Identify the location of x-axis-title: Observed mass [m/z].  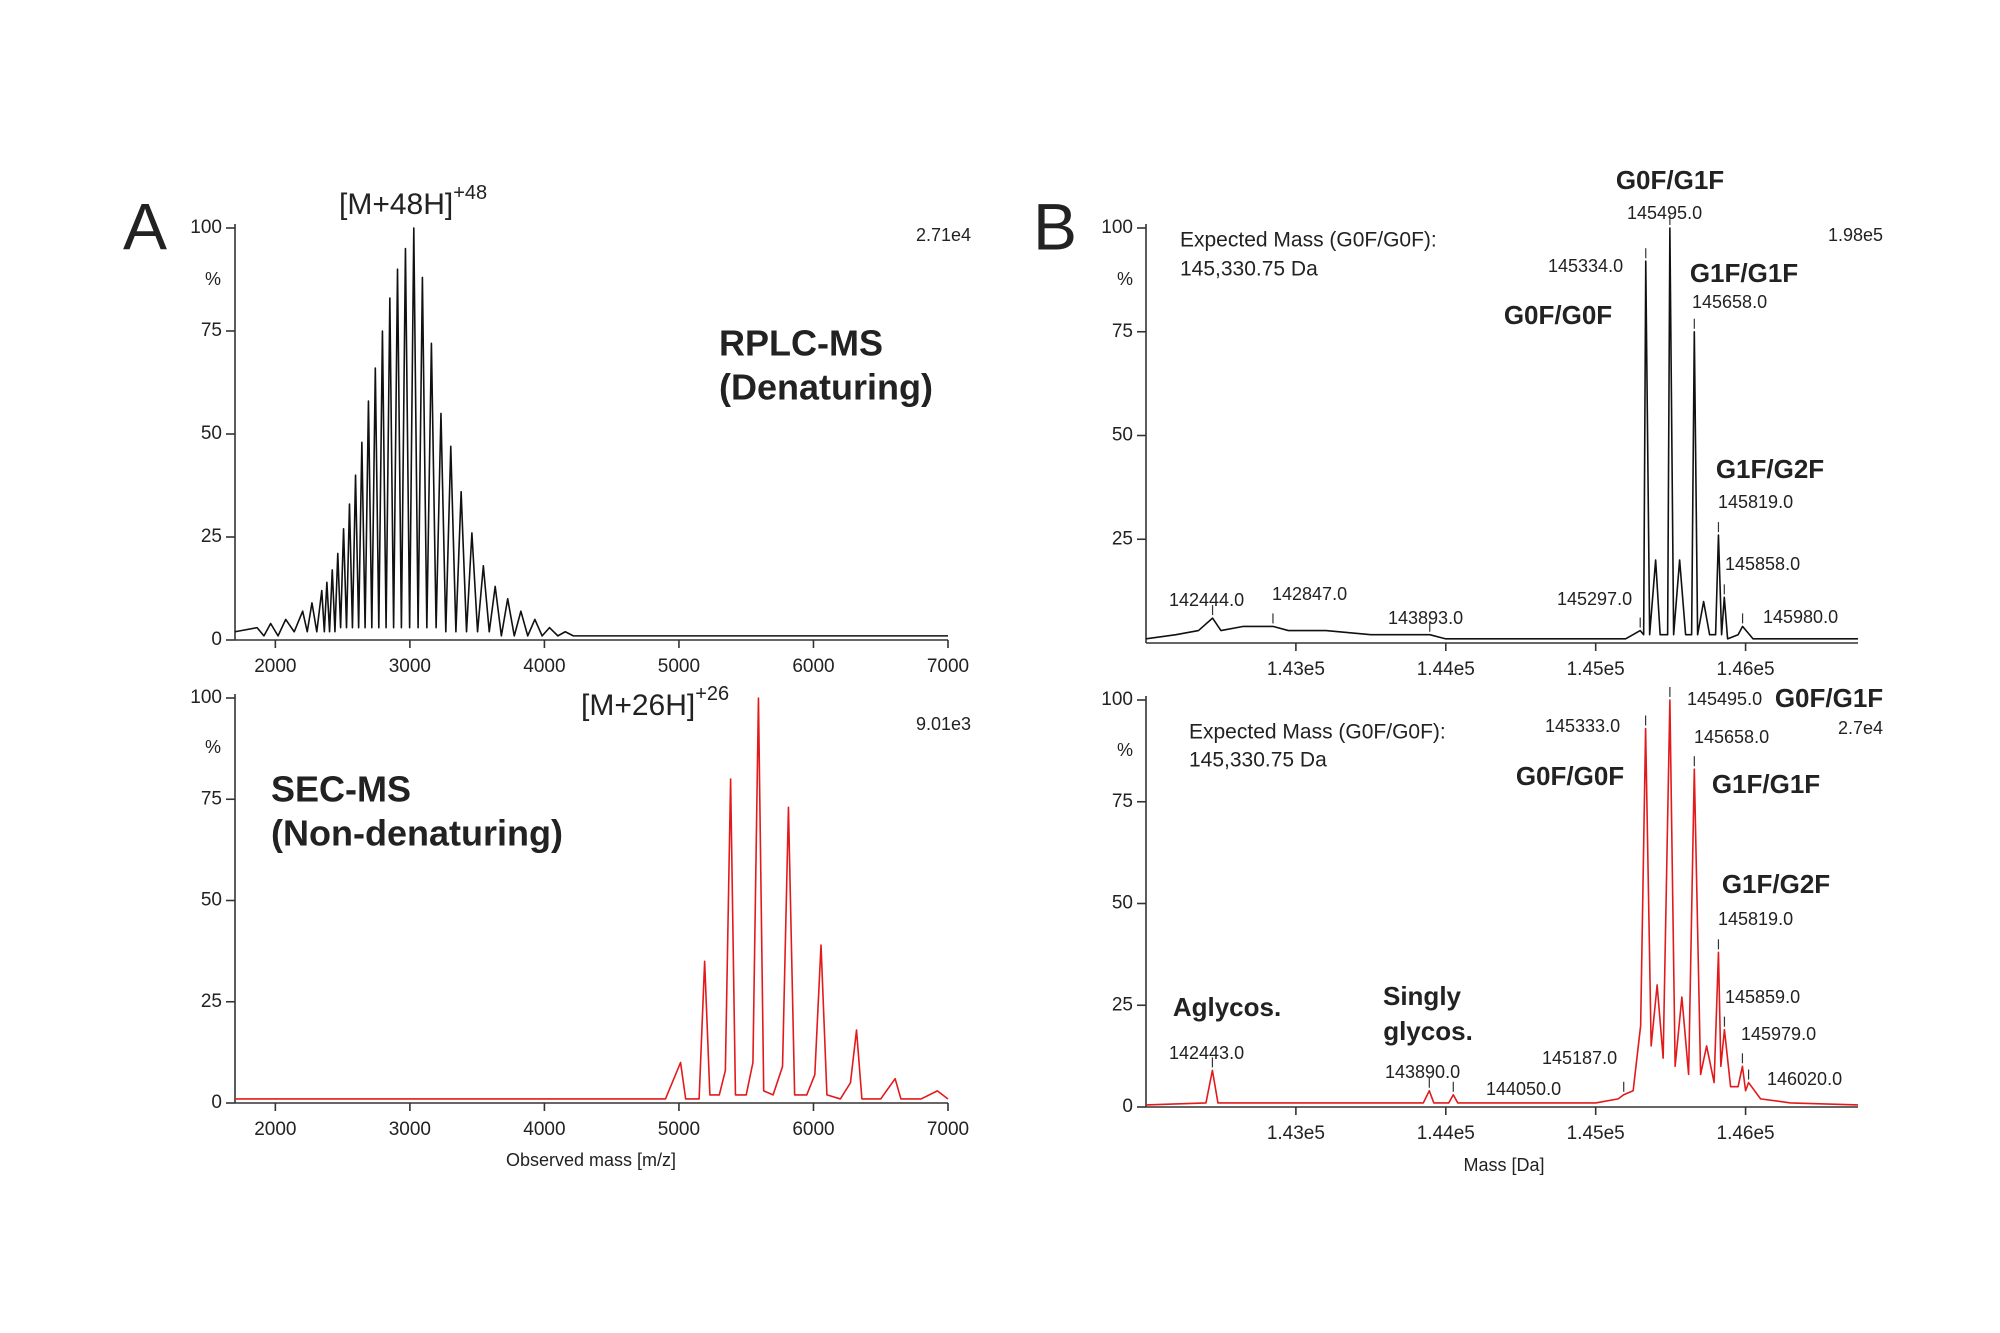
(591, 1160).